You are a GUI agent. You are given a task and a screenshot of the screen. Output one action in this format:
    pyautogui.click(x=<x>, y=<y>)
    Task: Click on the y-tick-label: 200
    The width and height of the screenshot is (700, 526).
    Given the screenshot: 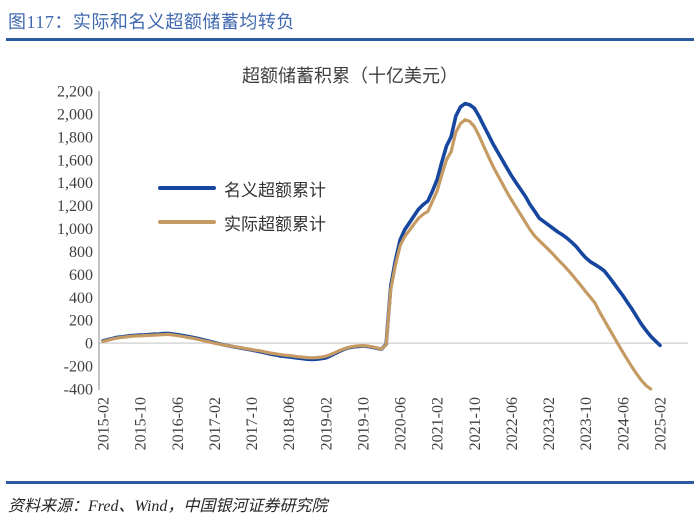 What is the action you would take?
    pyautogui.click(x=81, y=321)
    